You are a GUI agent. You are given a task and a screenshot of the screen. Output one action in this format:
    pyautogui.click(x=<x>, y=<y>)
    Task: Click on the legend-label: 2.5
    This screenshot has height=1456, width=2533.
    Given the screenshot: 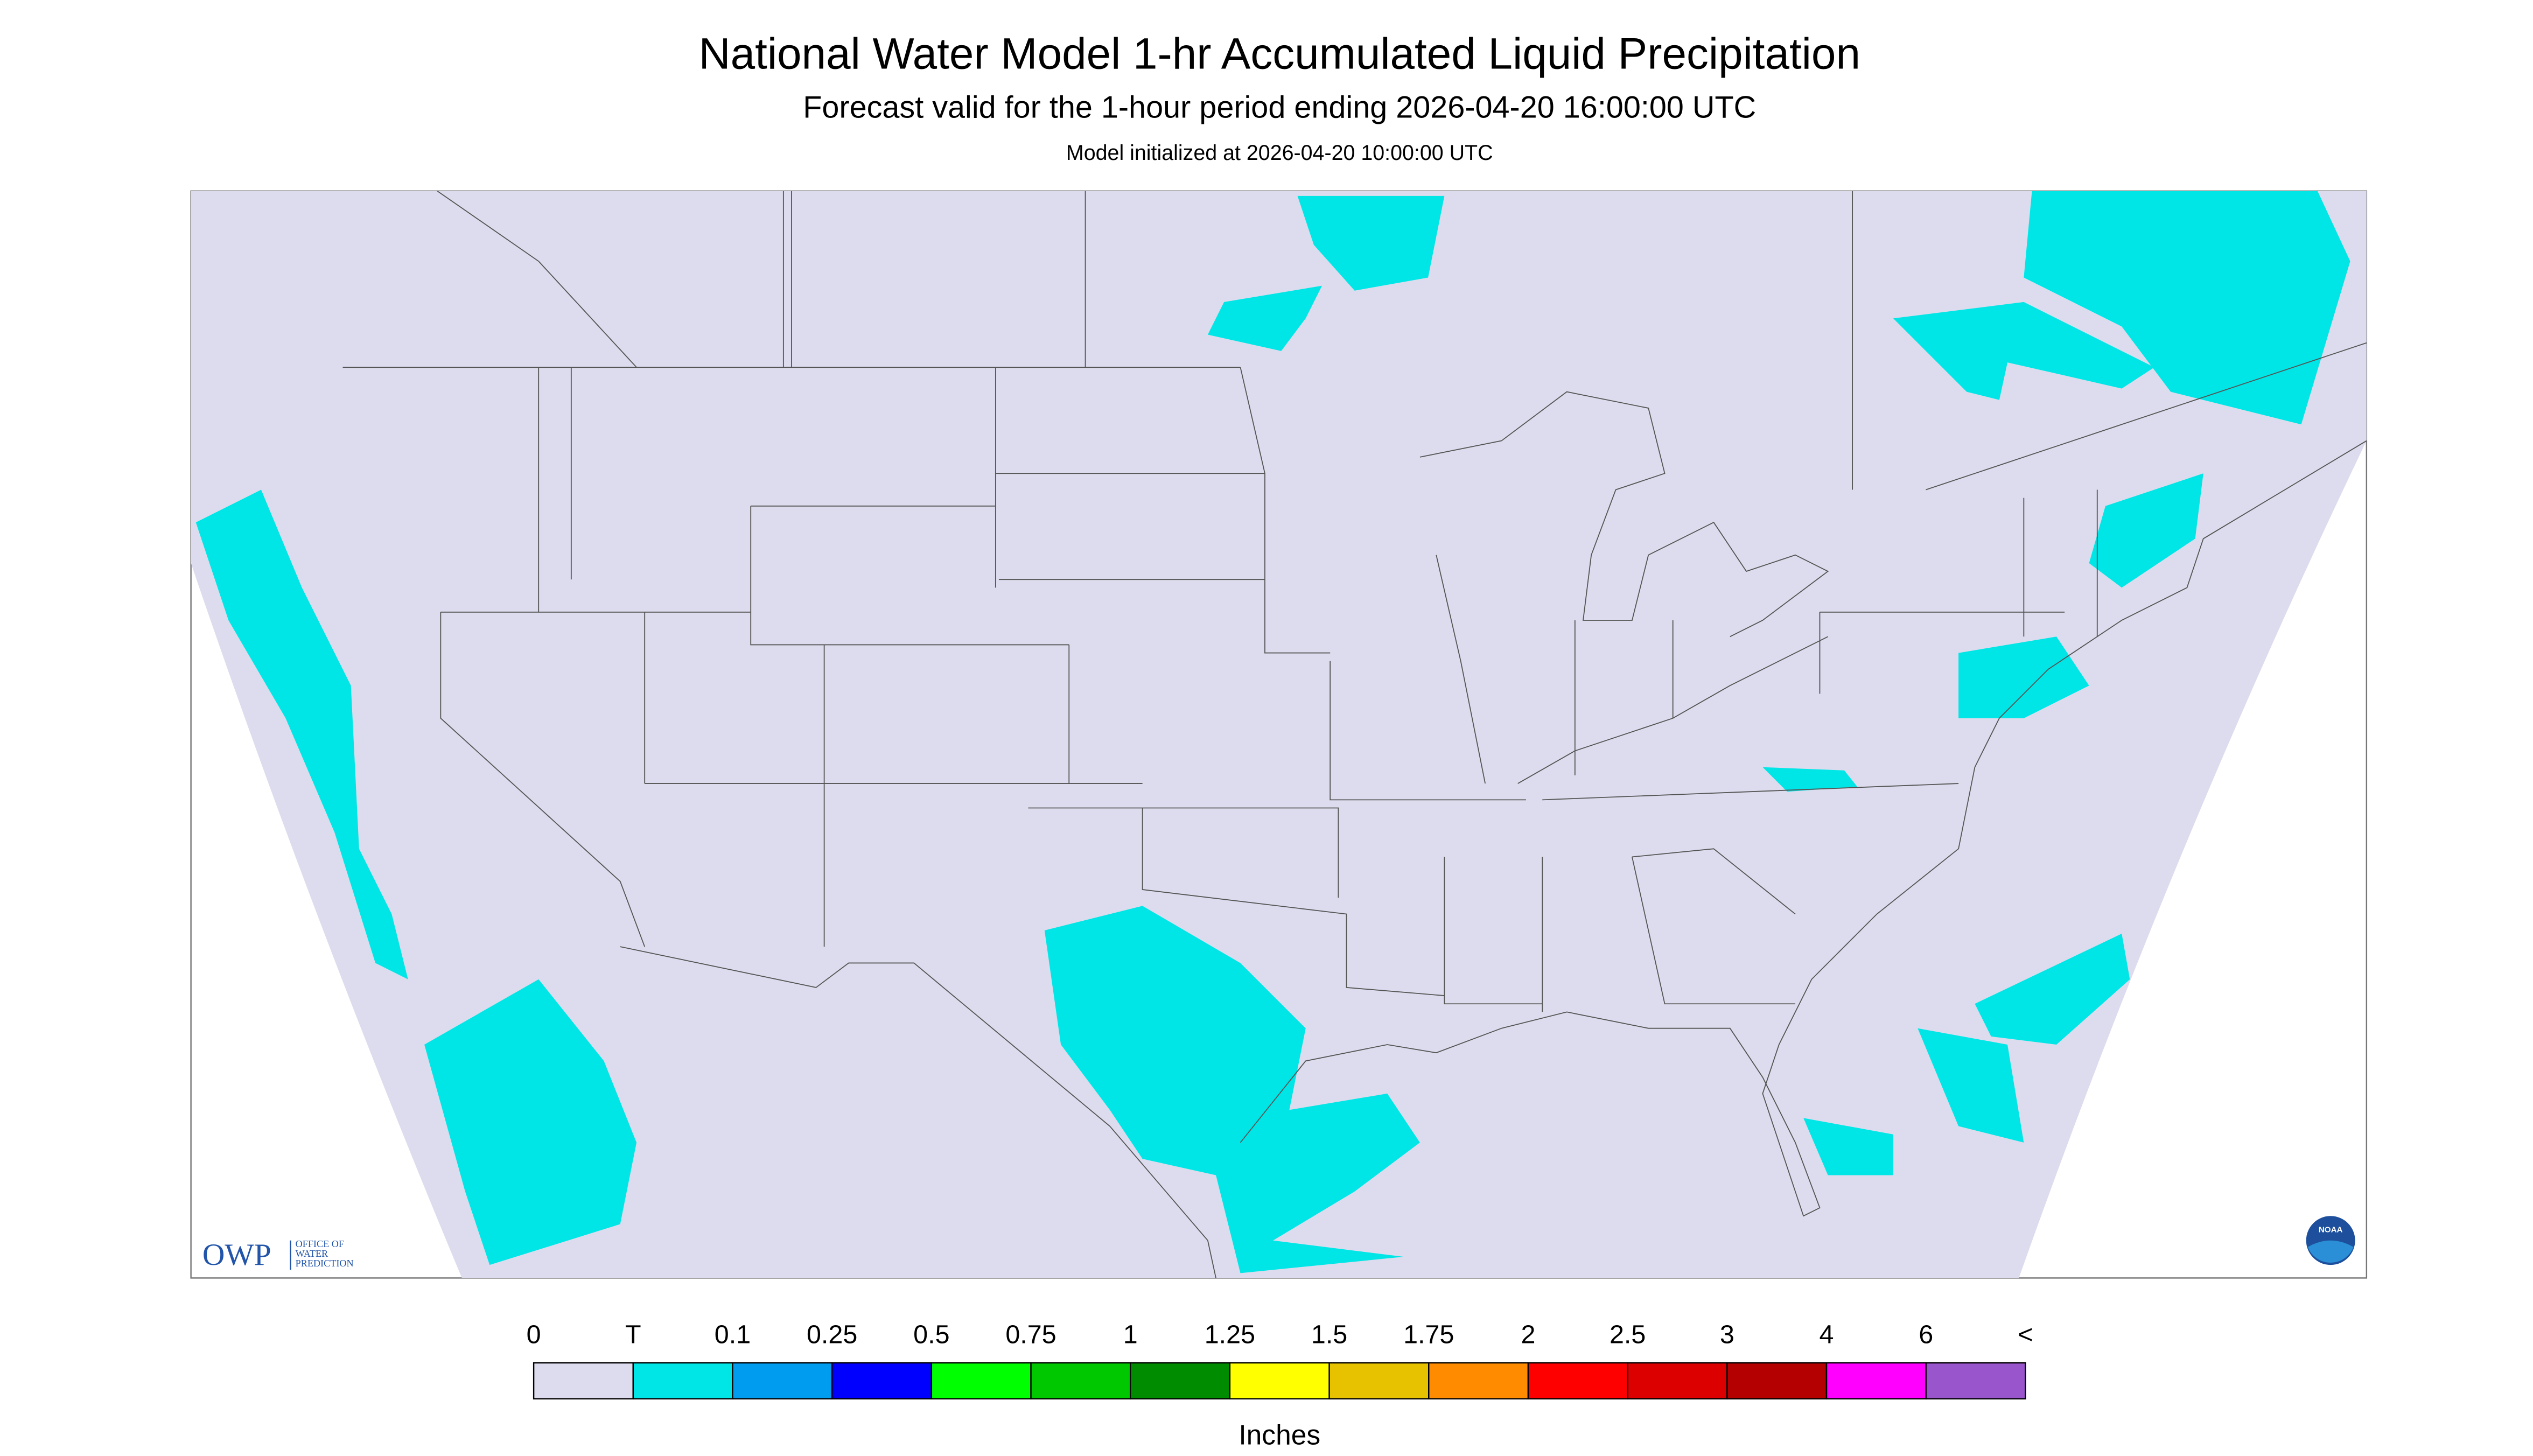 What is the action you would take?
    pyautogui.click(x=1628, y=1334)
    